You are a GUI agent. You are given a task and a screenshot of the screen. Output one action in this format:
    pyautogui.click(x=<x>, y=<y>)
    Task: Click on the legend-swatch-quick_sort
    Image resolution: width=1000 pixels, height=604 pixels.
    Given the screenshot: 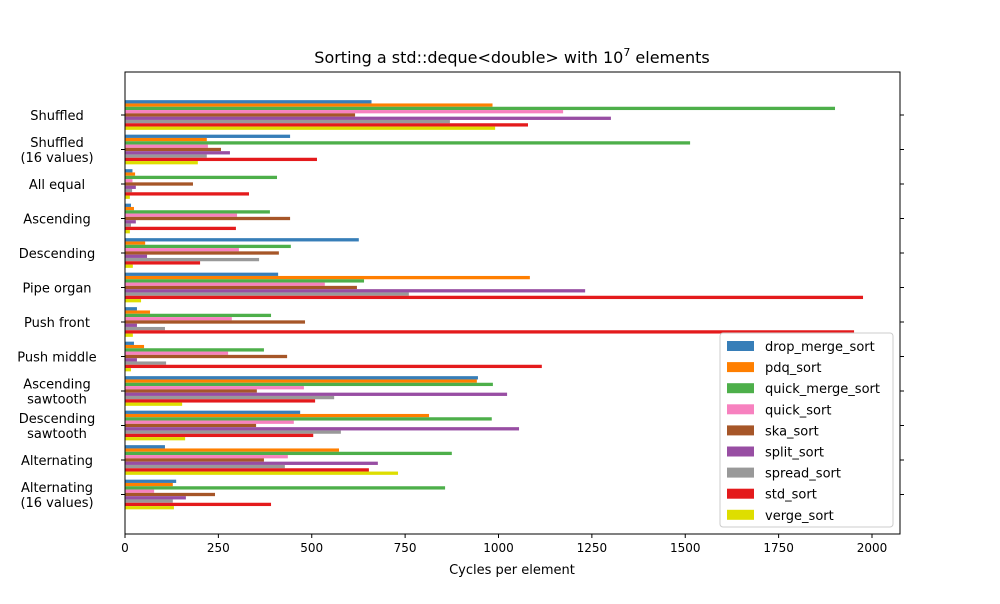 What is the action you would take?
    pyautogui.click(x=740, y=409)
    